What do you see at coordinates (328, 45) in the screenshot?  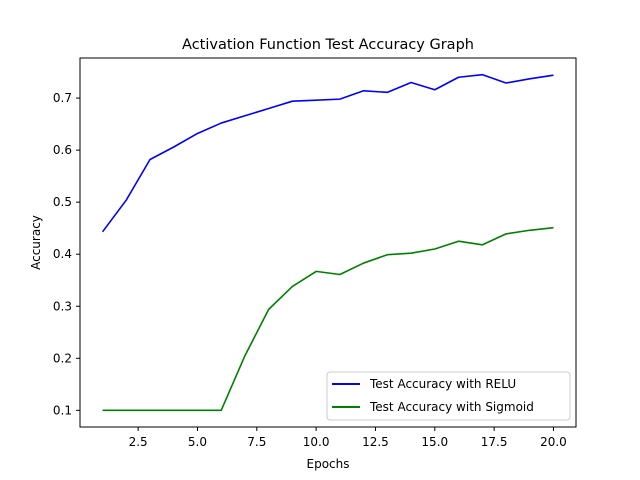 I see `chart-title: Activation Function Test Accuracy Graph` at bounding box center [328, 45].